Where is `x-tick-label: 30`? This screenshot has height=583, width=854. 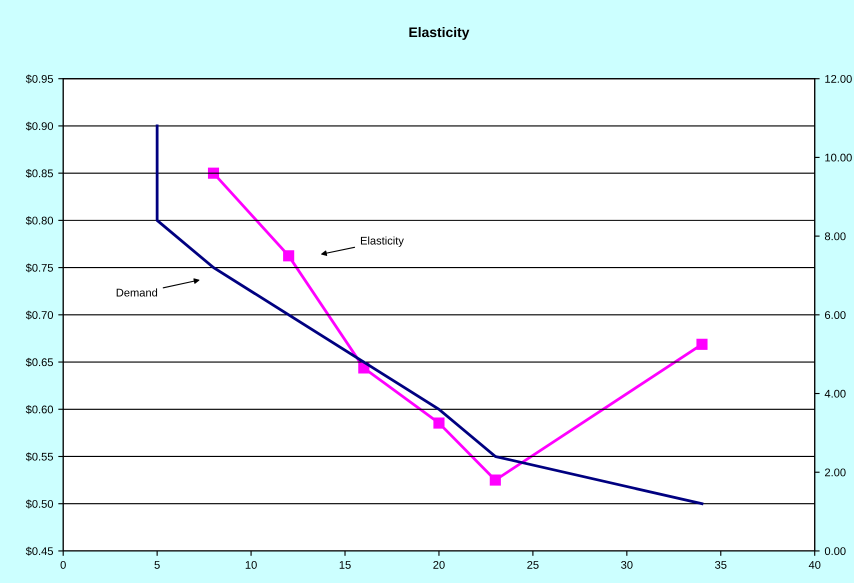
x-tick-label: 30 is located at coordinates (627, 564).